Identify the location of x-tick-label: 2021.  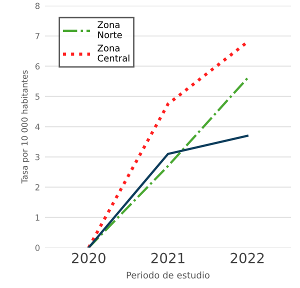
(167, 258).